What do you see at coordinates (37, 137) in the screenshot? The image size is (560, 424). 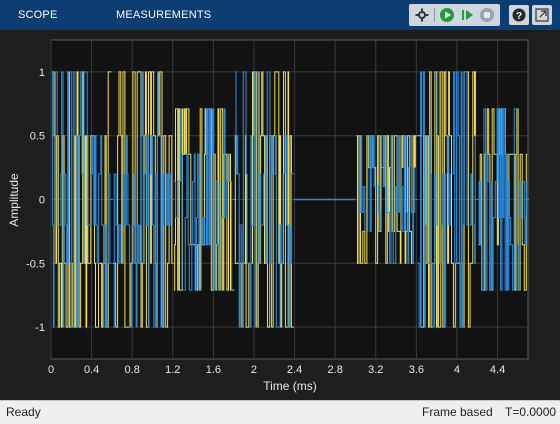 I see `y-tick-label: 0.5` at bounding box center [37, 137].